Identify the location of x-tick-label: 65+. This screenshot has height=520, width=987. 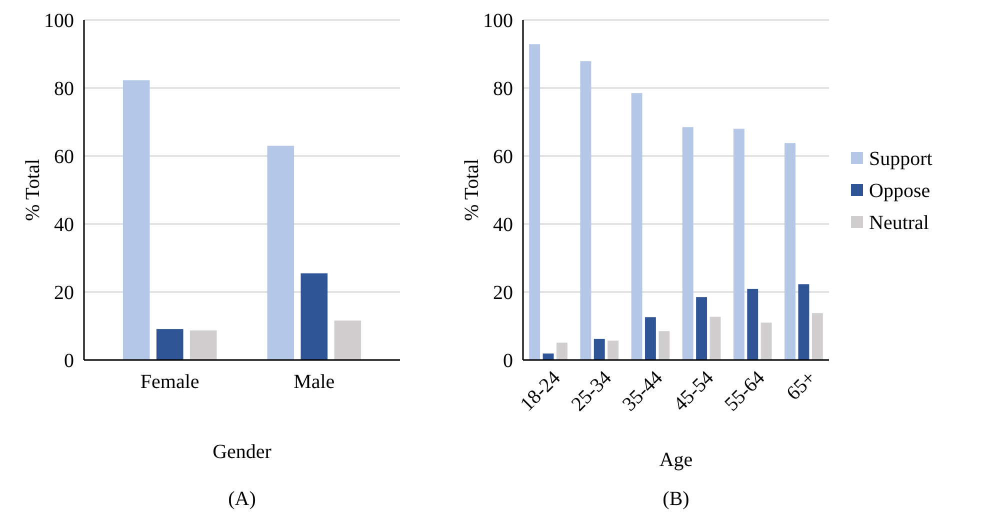
(801, 385).